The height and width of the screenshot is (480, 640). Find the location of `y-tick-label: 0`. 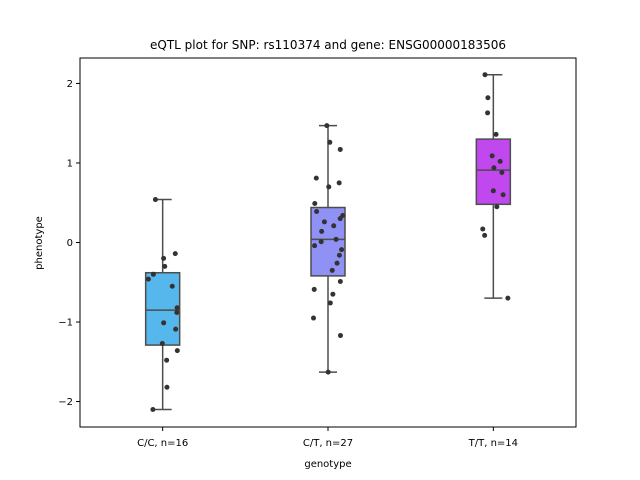

y-tick-label: 0 is located at coordinates (70, 243).